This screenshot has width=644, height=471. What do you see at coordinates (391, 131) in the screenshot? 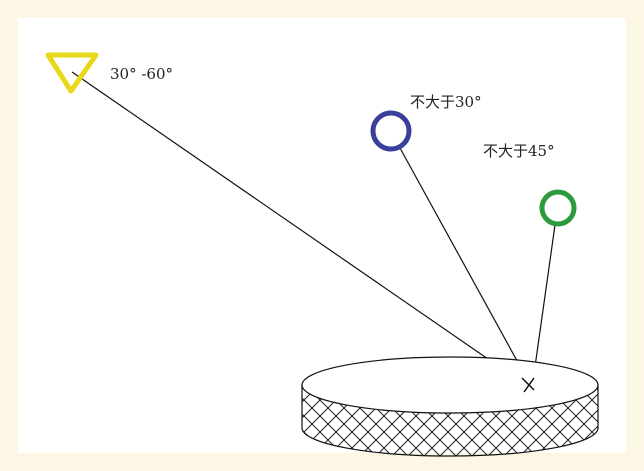
I see `blue-circle` at bounding box center [391, 131].